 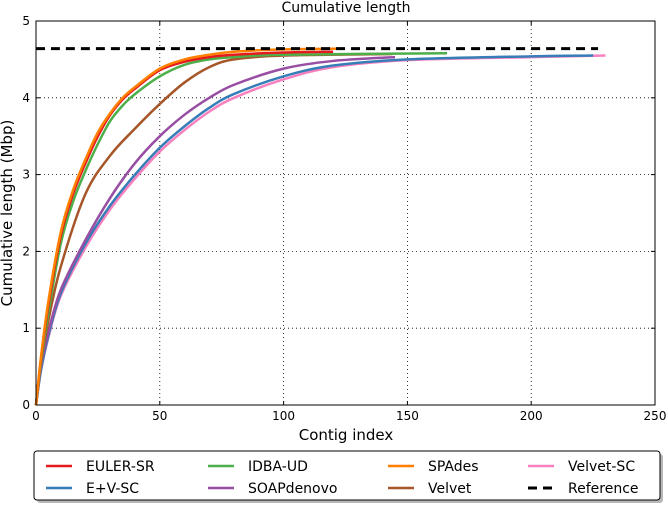 What do you see at coordinates (283, 416) in the screenshot?
I see `x-tick-label: 100` at bounding box center [283, 416].